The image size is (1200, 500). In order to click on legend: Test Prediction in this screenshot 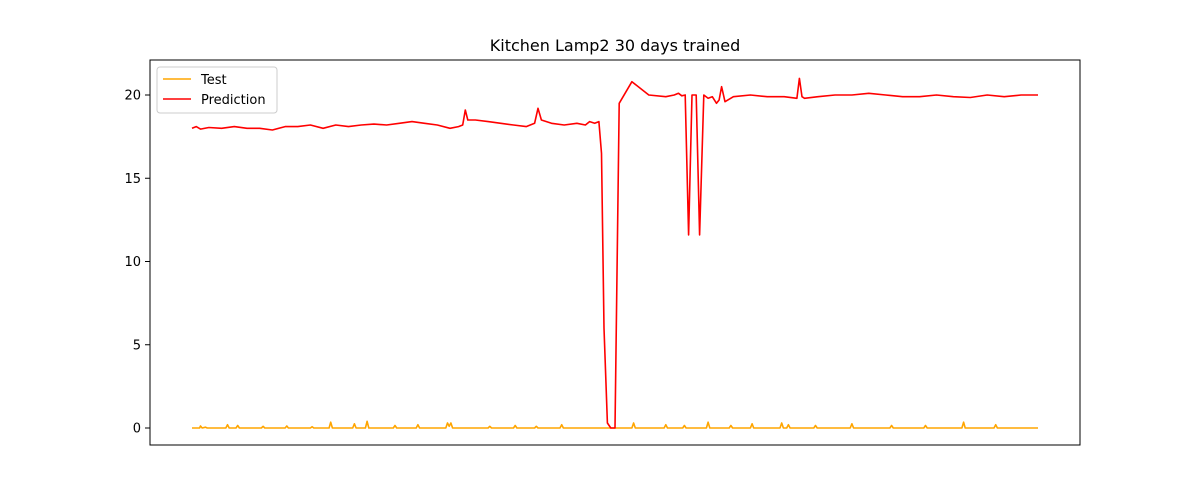, I will do `click(217, 90)`.